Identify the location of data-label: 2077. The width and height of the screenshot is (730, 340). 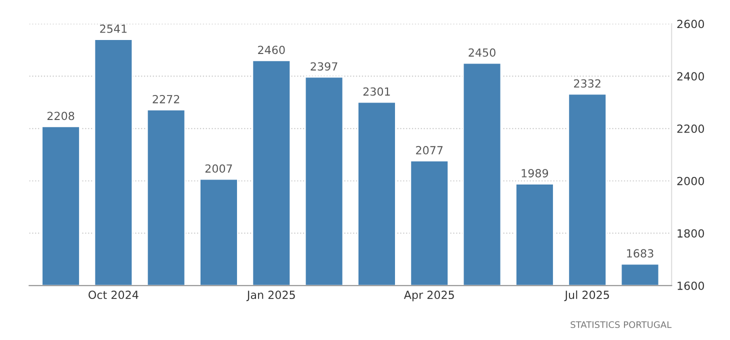
(429, 150).